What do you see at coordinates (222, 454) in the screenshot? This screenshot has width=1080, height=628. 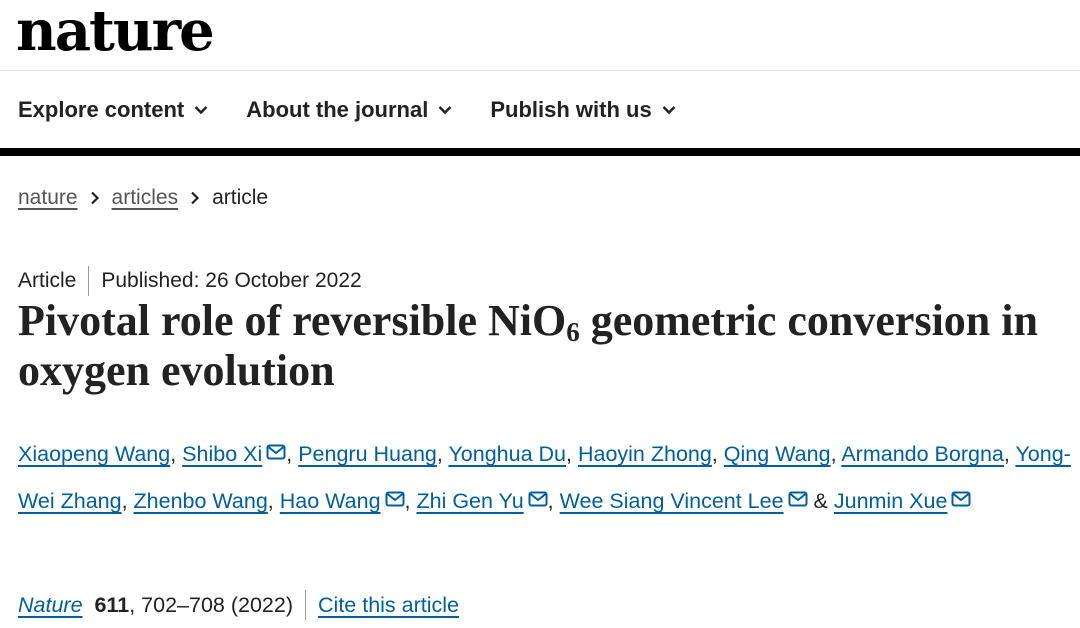 I see `author-link: Shibo Xi` at bounding box center [222, 454].